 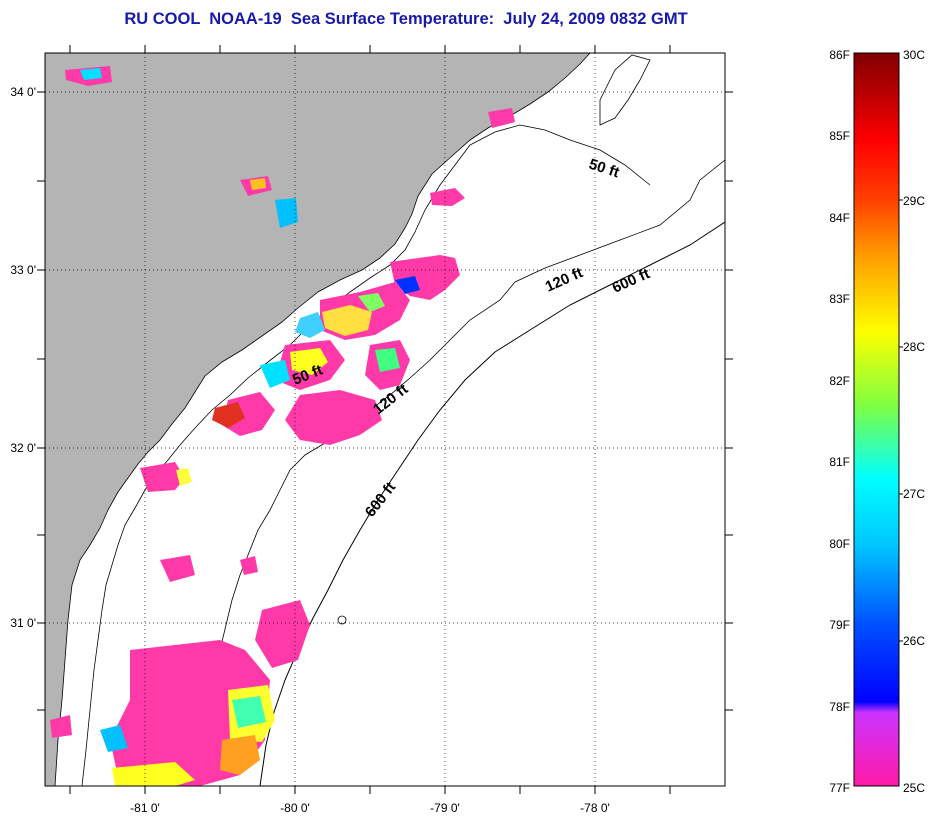 What do you see at coordinates (914, 421) in the screenshot?
I see `colorbar-c-labels: 30C 29C 28C 27C 26C 25C` at bounding box center [914, 421].